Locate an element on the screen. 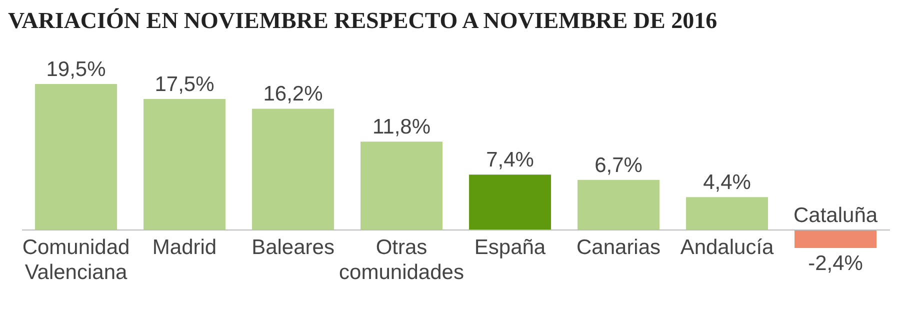 The width and height of the screenshot is (900, 329). x-tick-label: España is located at coordinates (510, 248).